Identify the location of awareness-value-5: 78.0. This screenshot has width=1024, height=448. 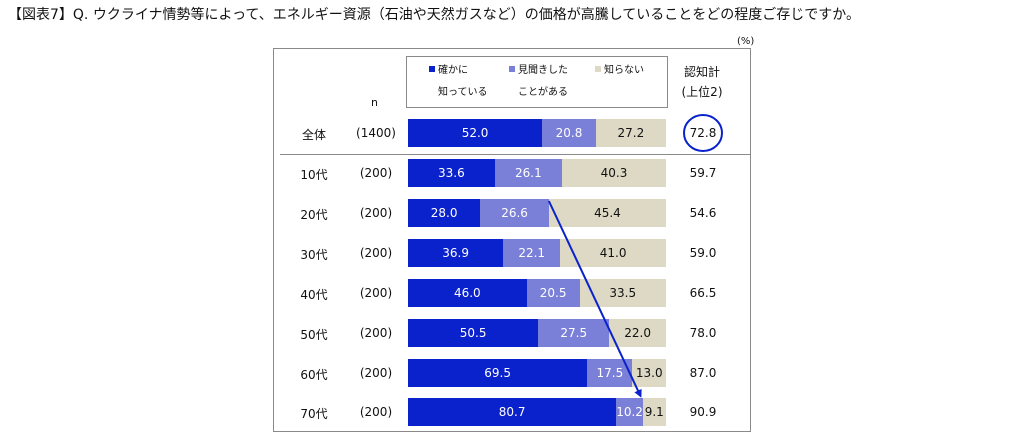
(703, 333).